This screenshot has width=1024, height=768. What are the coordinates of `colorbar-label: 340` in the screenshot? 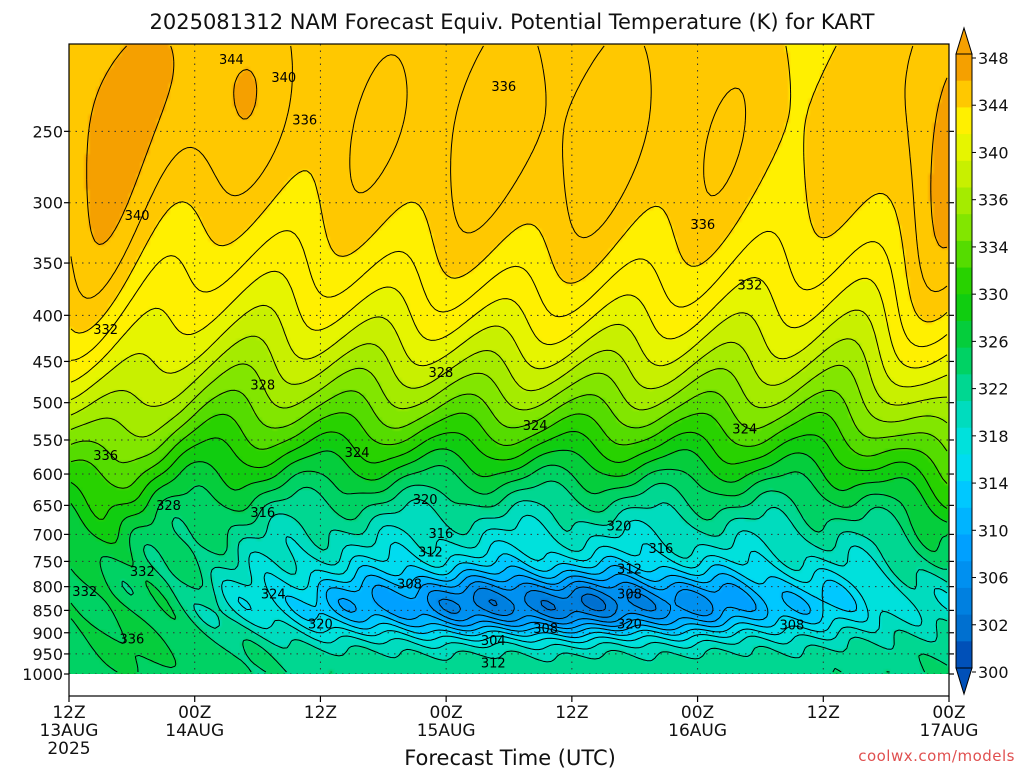 It's located at (993, 152).